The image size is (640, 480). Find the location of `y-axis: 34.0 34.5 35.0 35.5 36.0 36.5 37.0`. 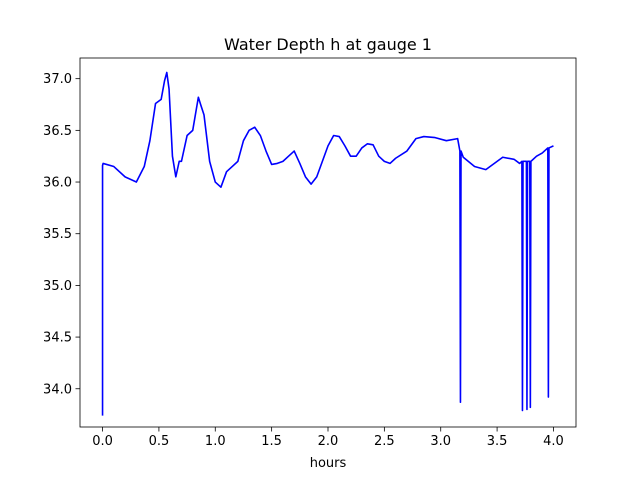

y-axis: 34.0 34.5 35.0 35.5 36.0 36.5 37.0 is located at coordinates (61, 234).